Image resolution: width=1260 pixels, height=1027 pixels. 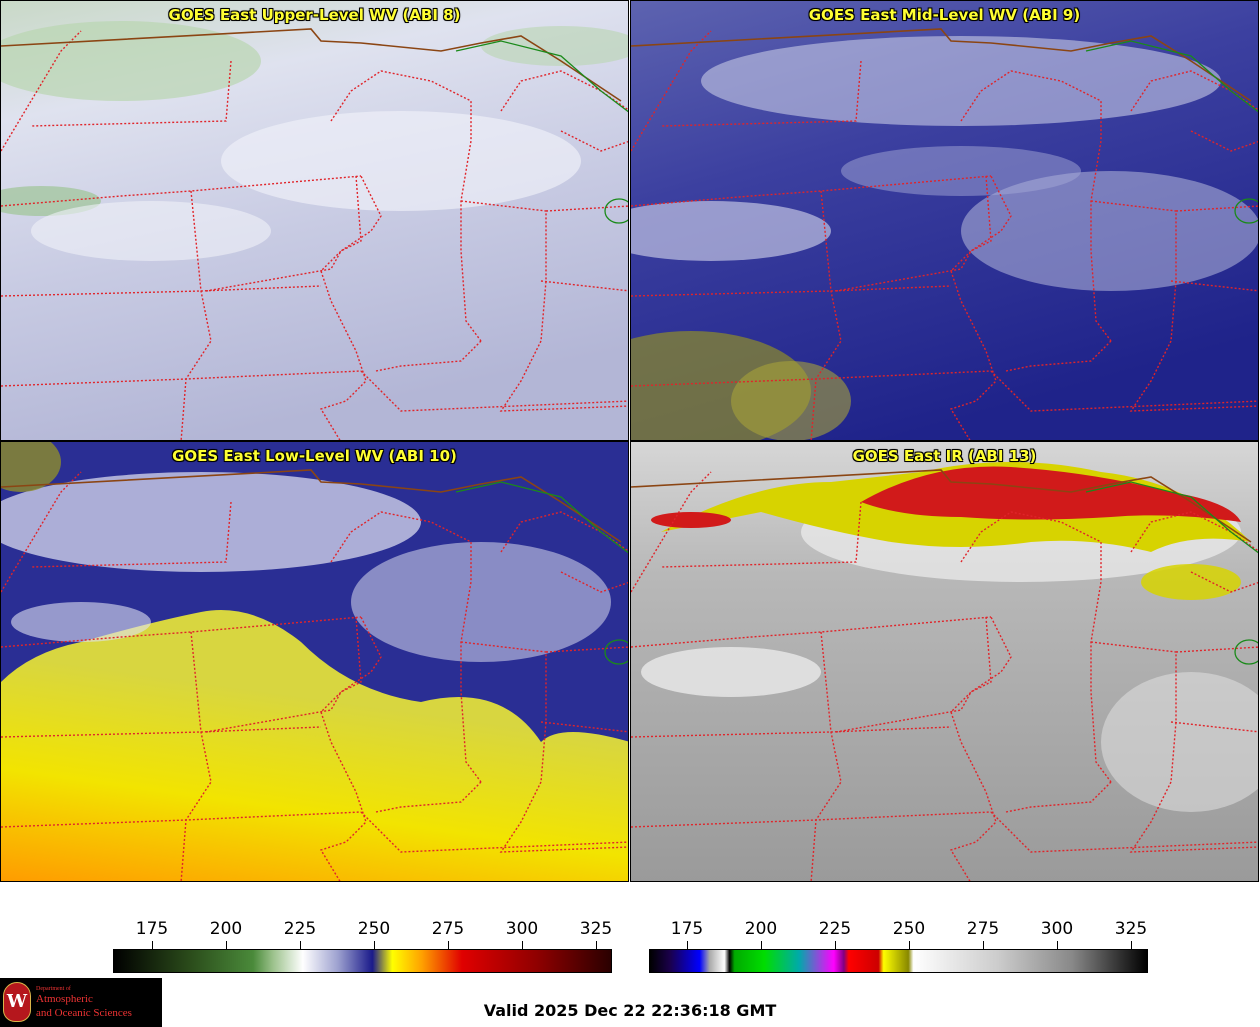 I want to click on colorbar-tick-label: 250, so click(x=374, y=929).